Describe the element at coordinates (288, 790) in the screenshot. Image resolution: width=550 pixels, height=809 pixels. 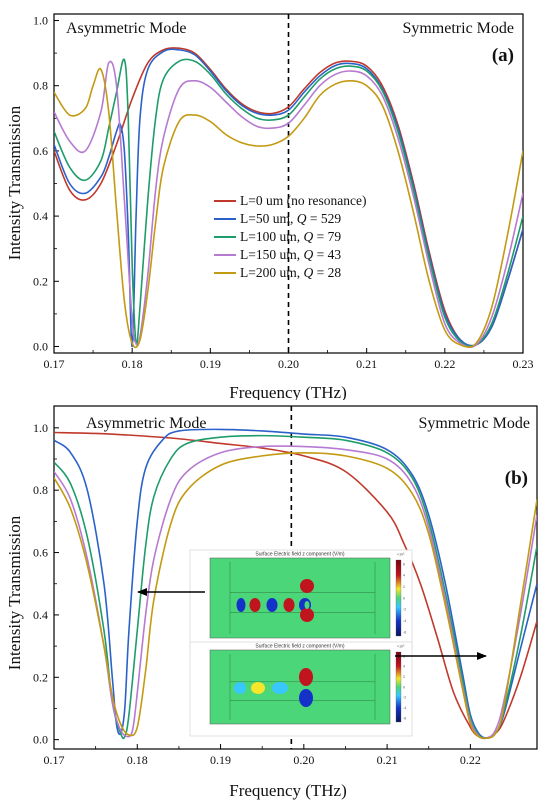
I see `x-axis-label-b: Frequency (THz)` at that location.